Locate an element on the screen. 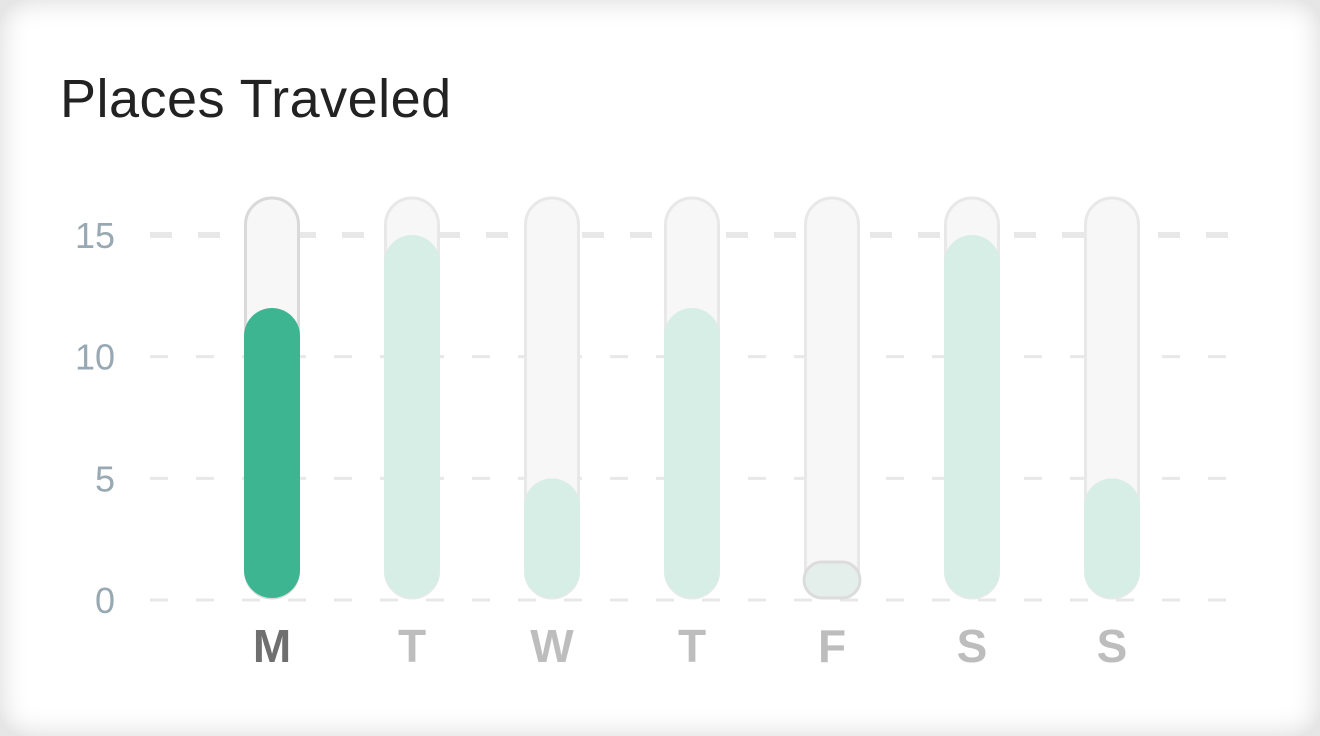 The height and width of the screenshot is (736, 1320). chart-title: Places Traveled is located at coordinates (256, 99).